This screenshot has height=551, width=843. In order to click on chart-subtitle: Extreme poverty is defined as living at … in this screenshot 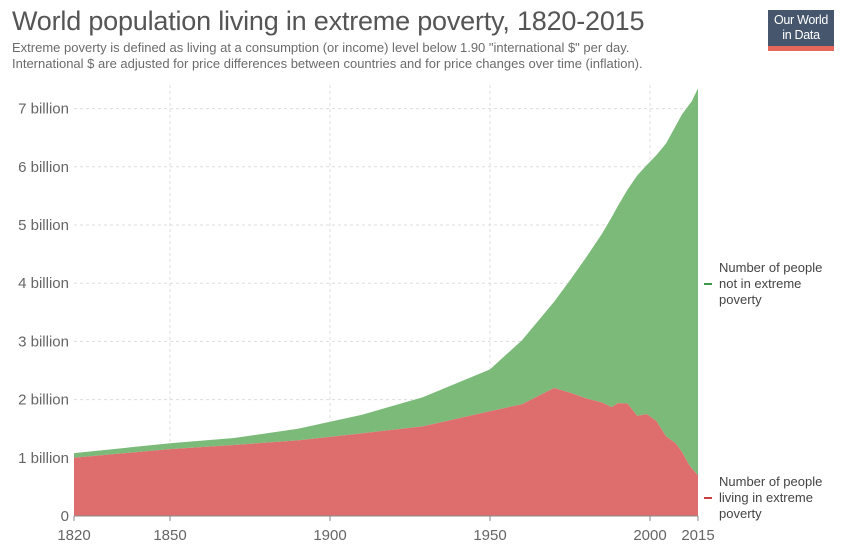, I will do `click(327, 56)`.